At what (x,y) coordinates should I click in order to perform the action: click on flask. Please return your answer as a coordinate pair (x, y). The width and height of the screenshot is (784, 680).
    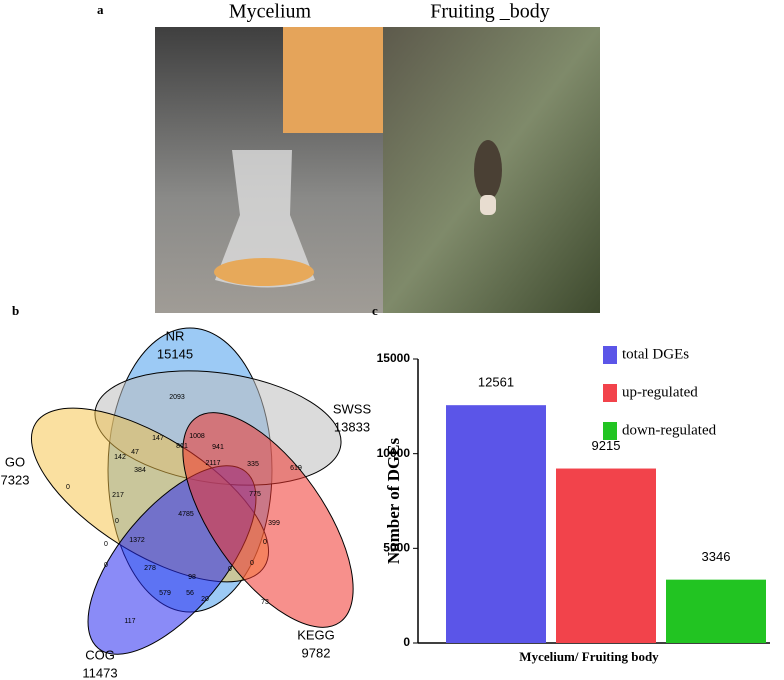
    Looking at the image, I should click on (265, 219).